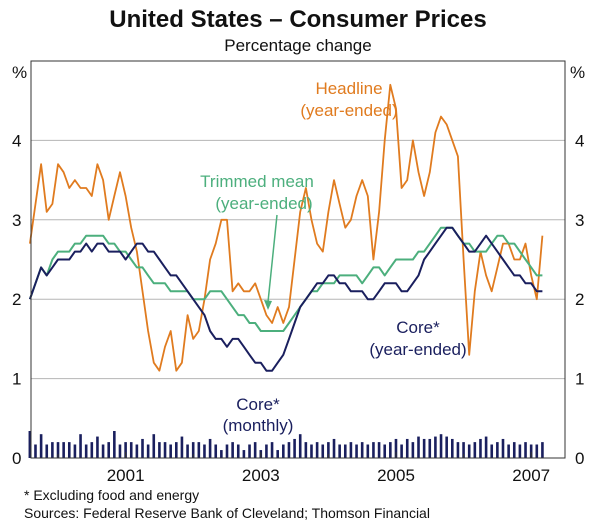 This screenshot has width=596, height=526. Describe the element at coordinates (19, 72) in the screenshot. I see `y-unit-left: %` at that location.